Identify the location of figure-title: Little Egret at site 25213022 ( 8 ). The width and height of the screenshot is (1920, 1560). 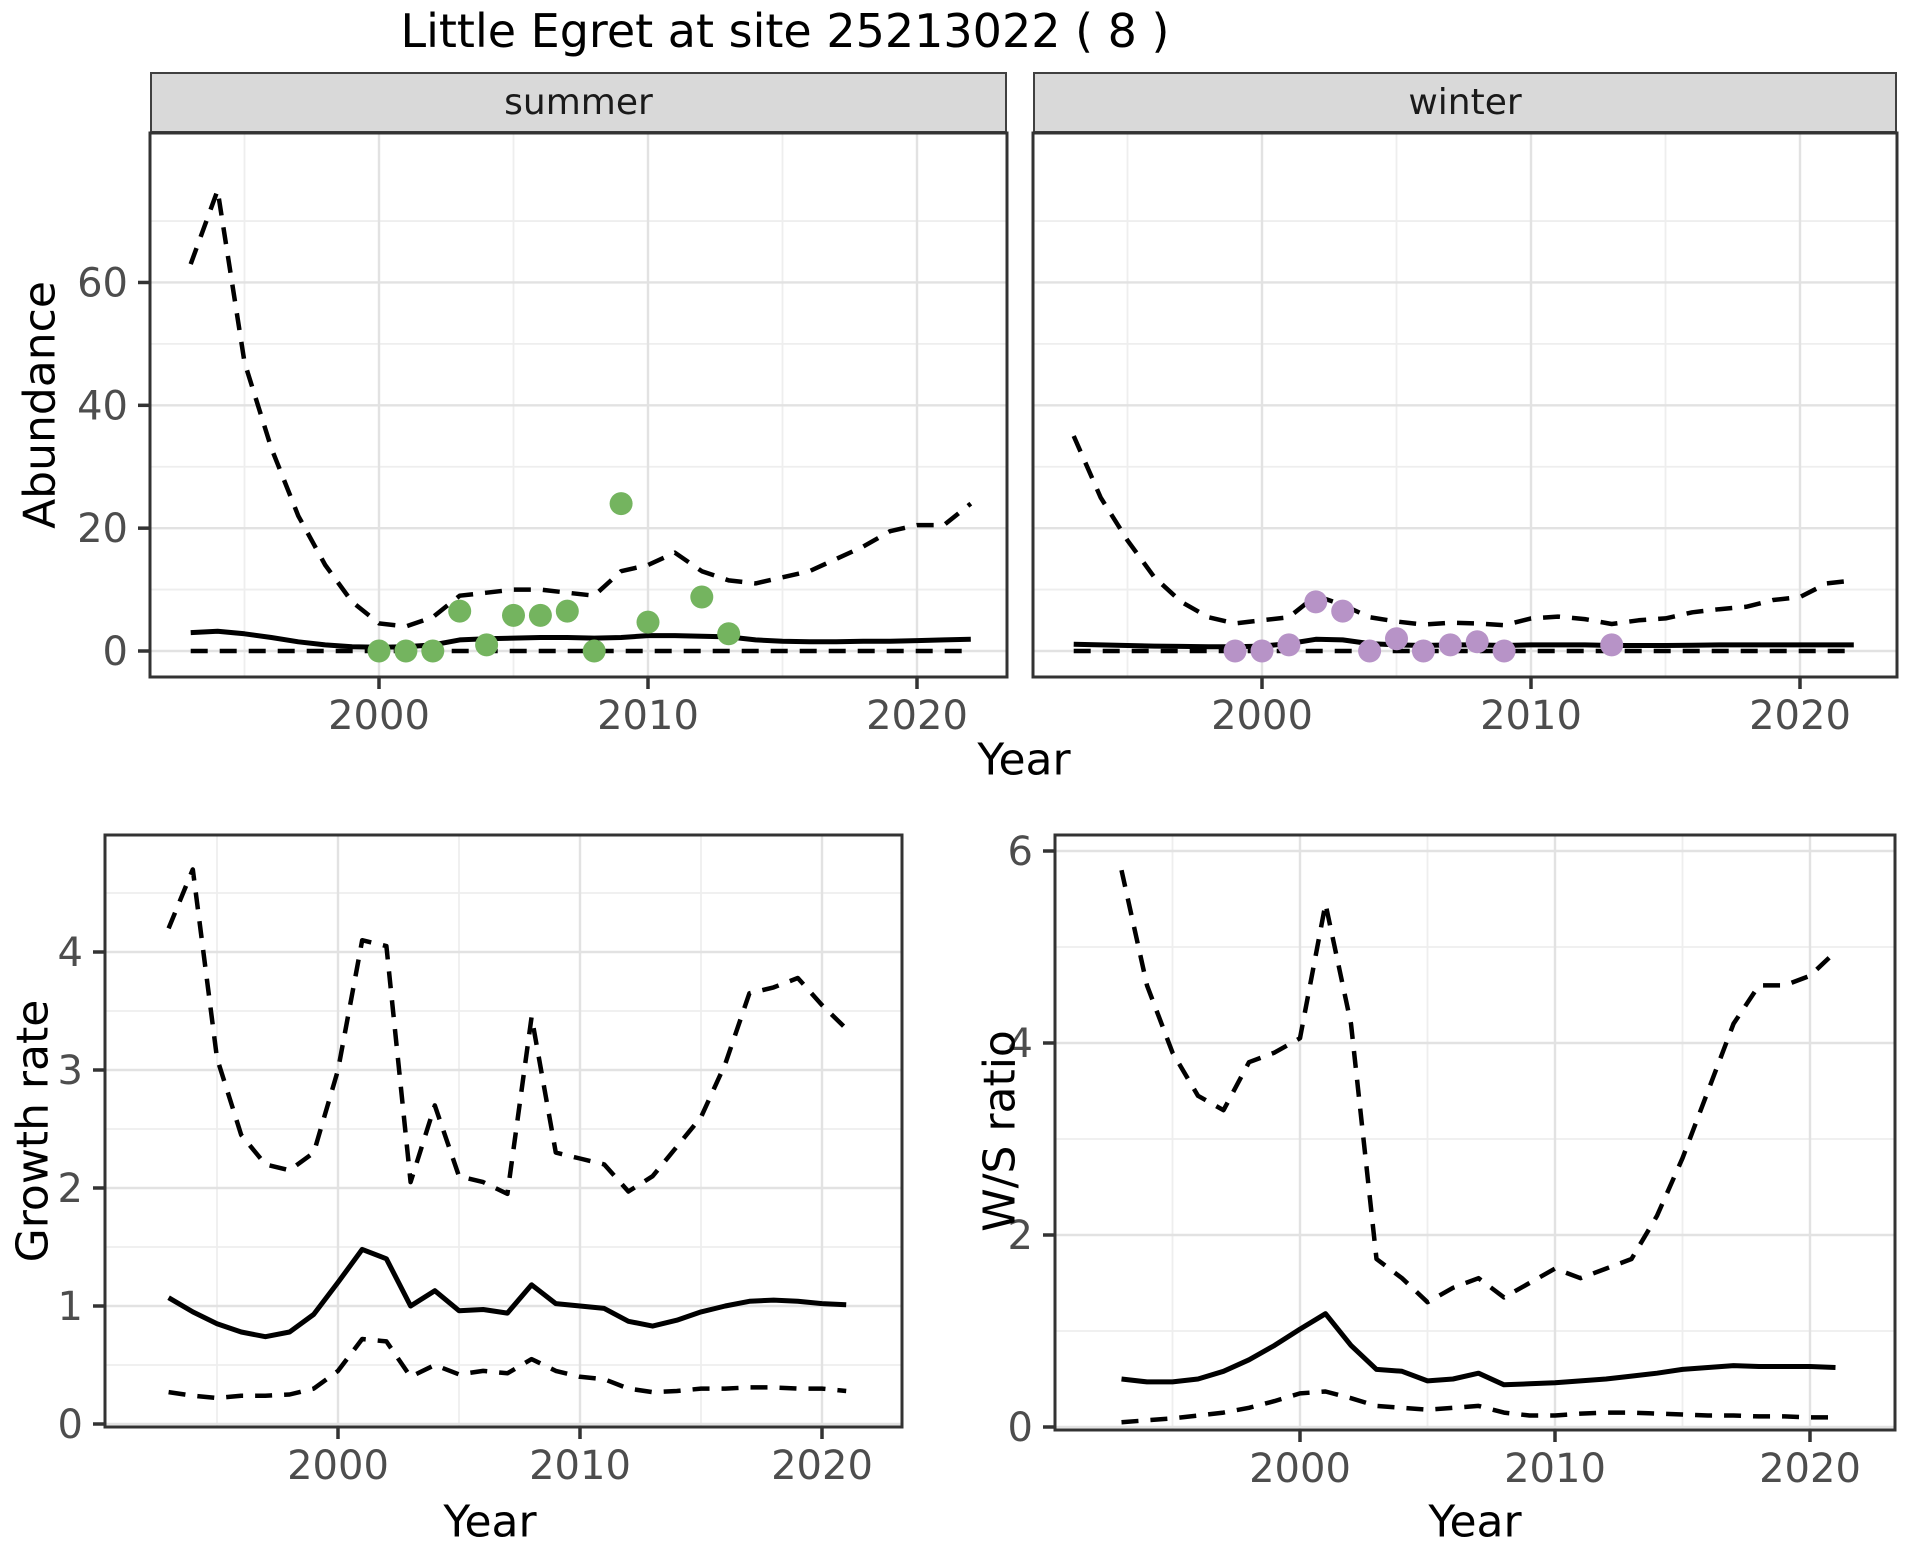
(785, 31).